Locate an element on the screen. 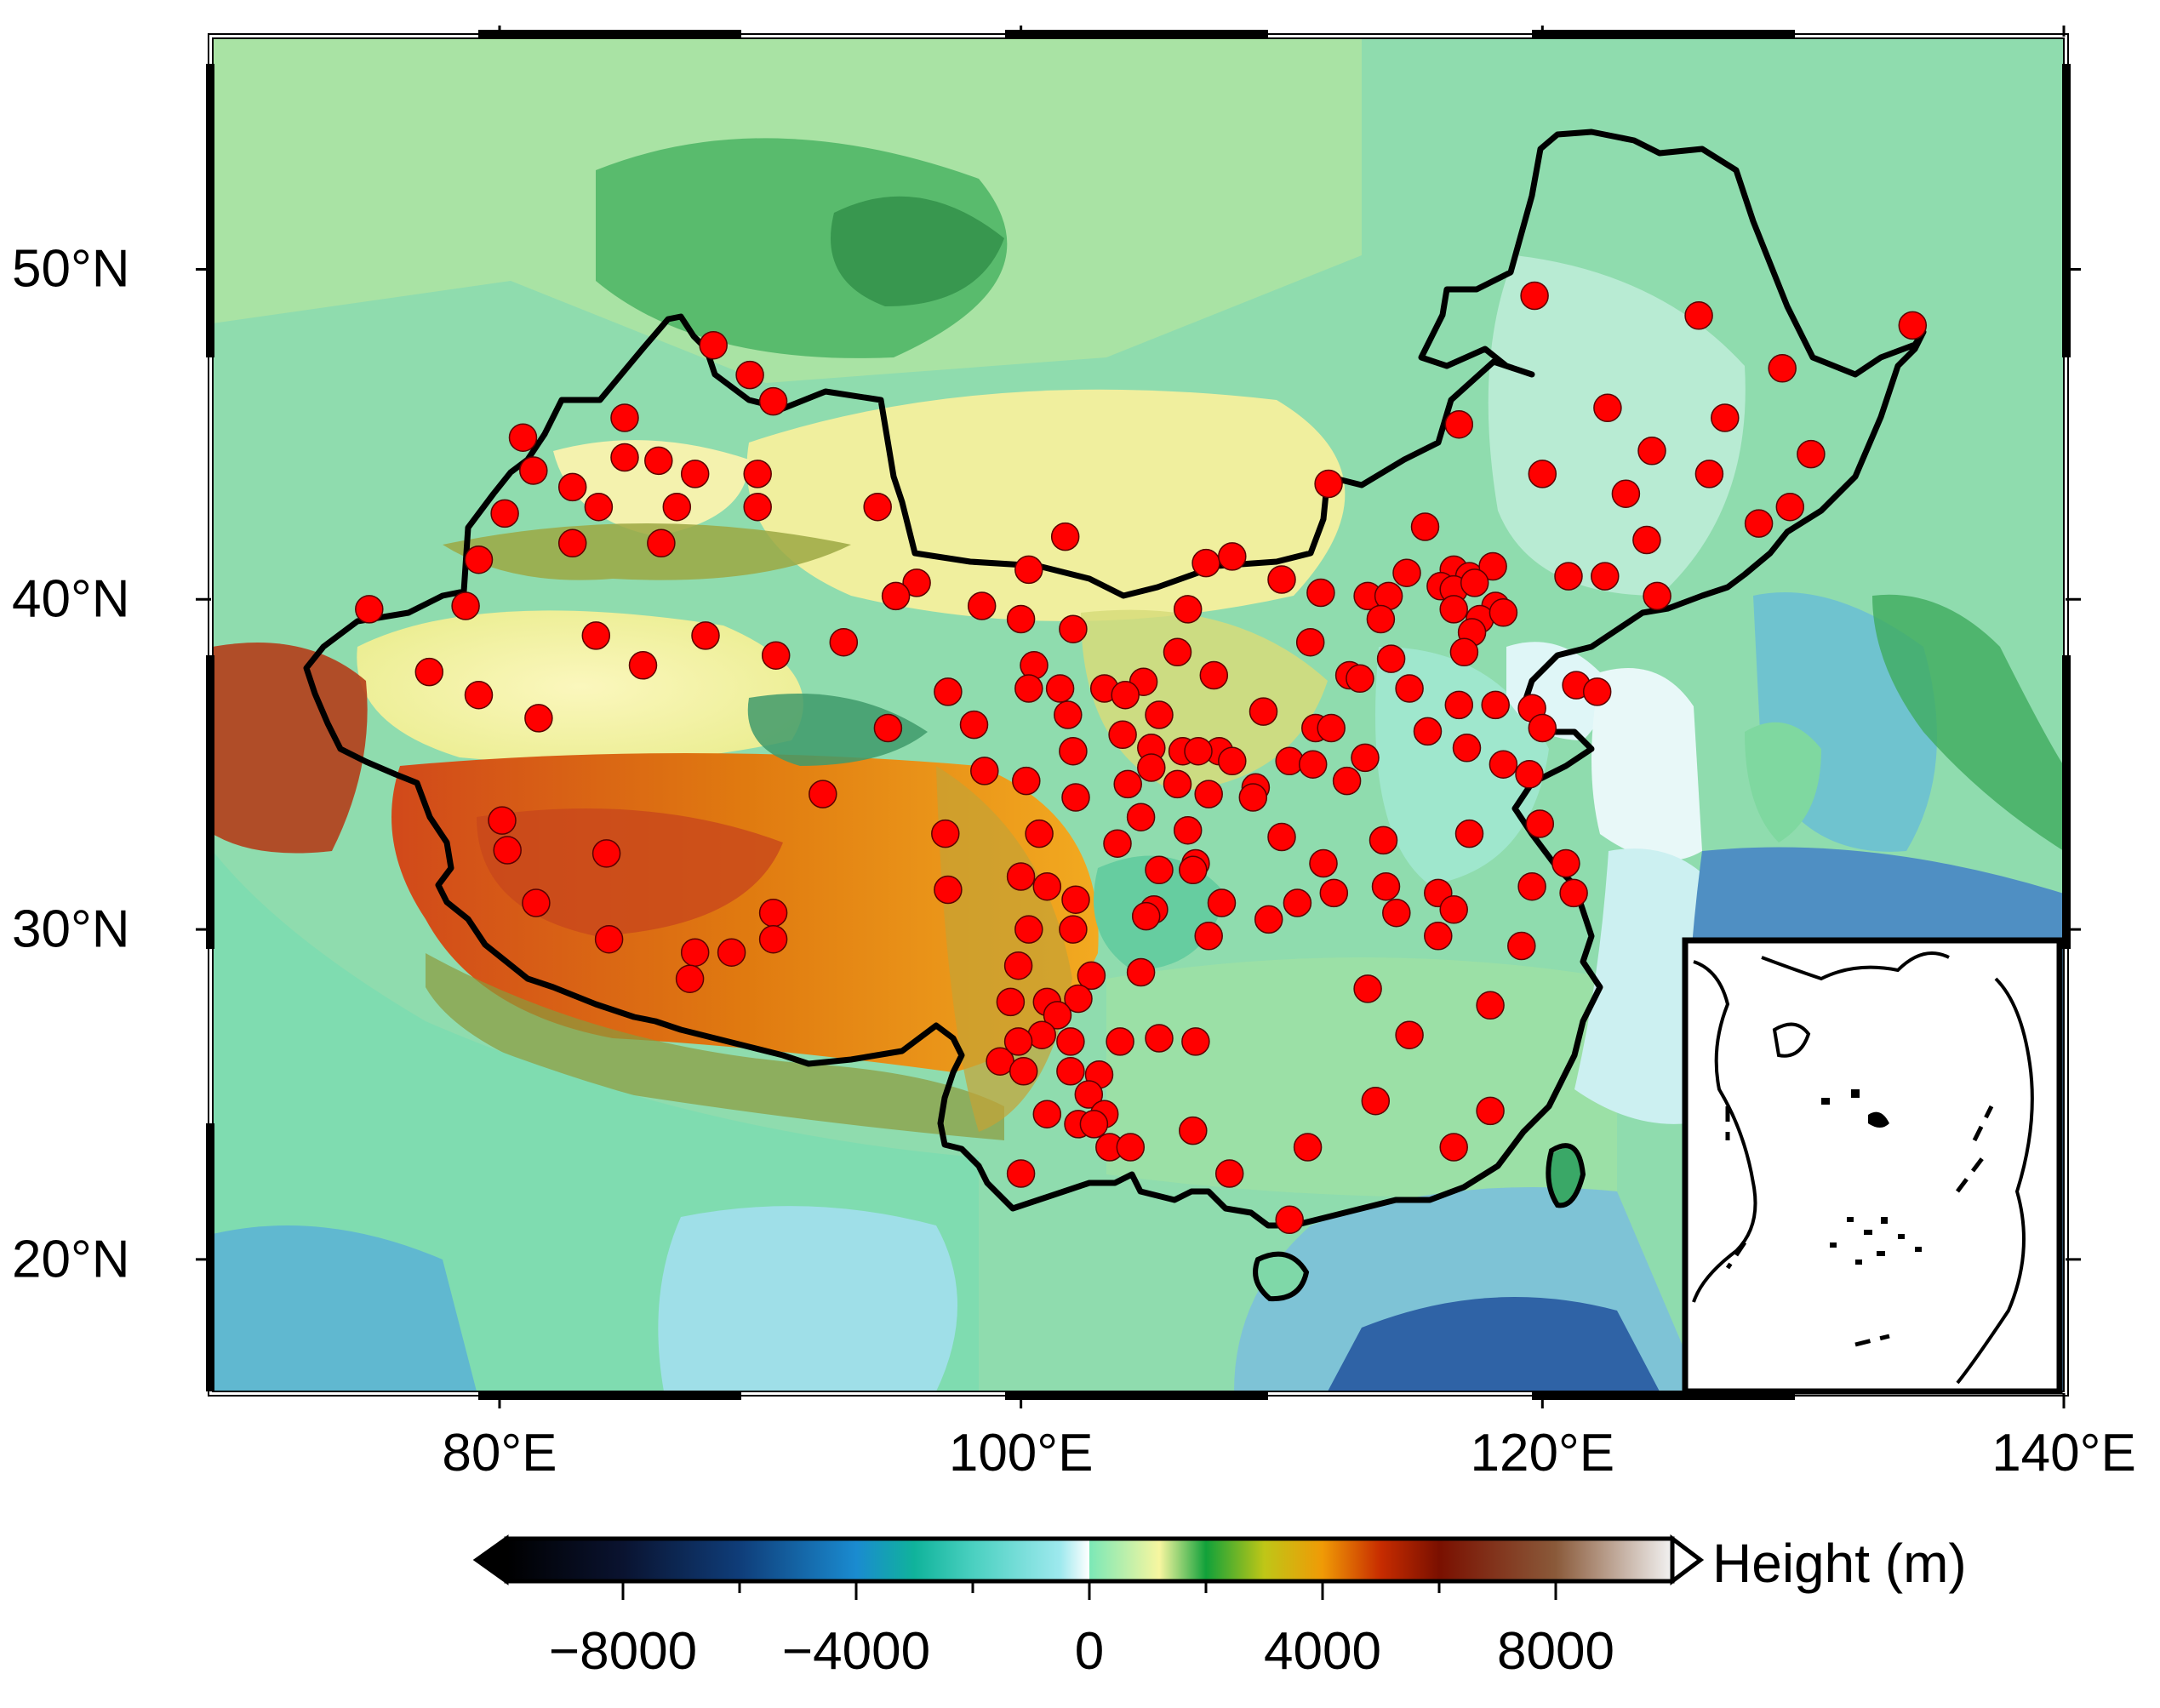  colorbar-tick-label: −4000 is located at coordinates (856, 1651).